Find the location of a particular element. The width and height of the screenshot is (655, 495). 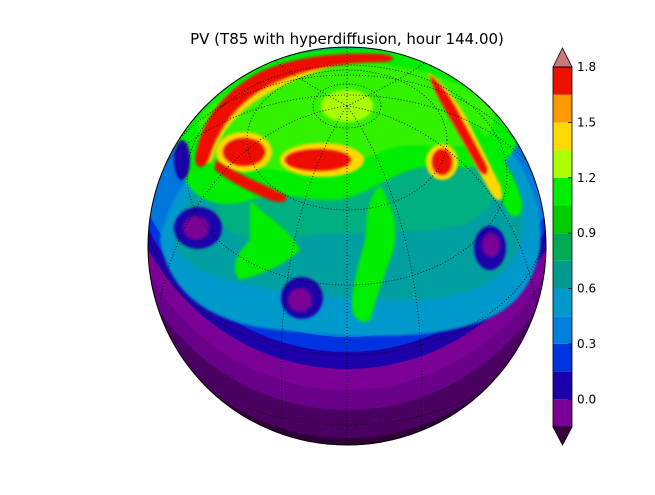

arm-left-green is located at coordinates (267, 240).